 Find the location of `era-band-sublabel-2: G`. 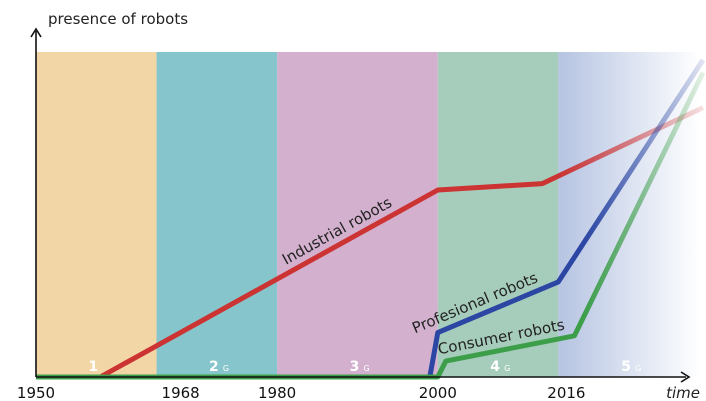

era-band-sublabel-2: G is located at coordinates (226, 368).